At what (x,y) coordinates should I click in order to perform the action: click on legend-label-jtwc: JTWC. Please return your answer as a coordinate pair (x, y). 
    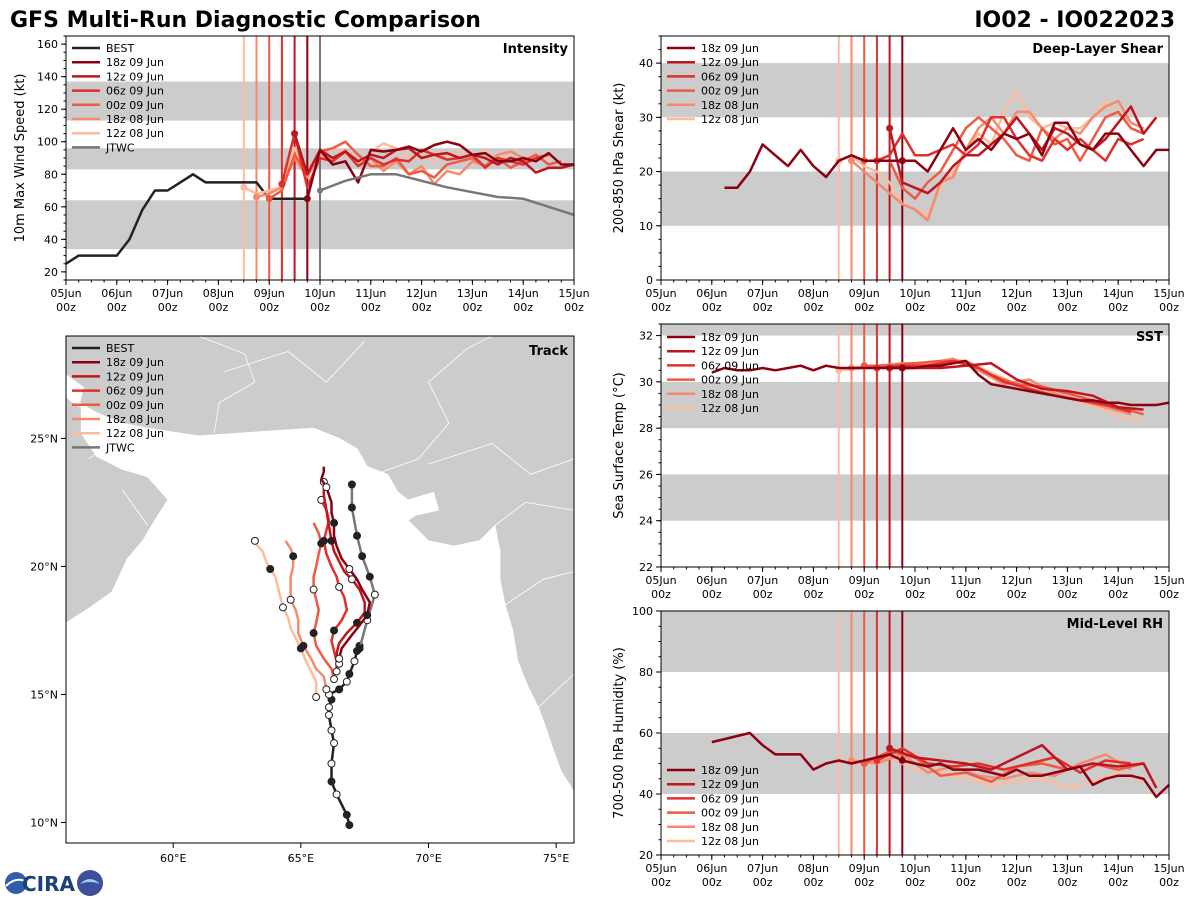
    Looking at the image, I should click on (120, 447).